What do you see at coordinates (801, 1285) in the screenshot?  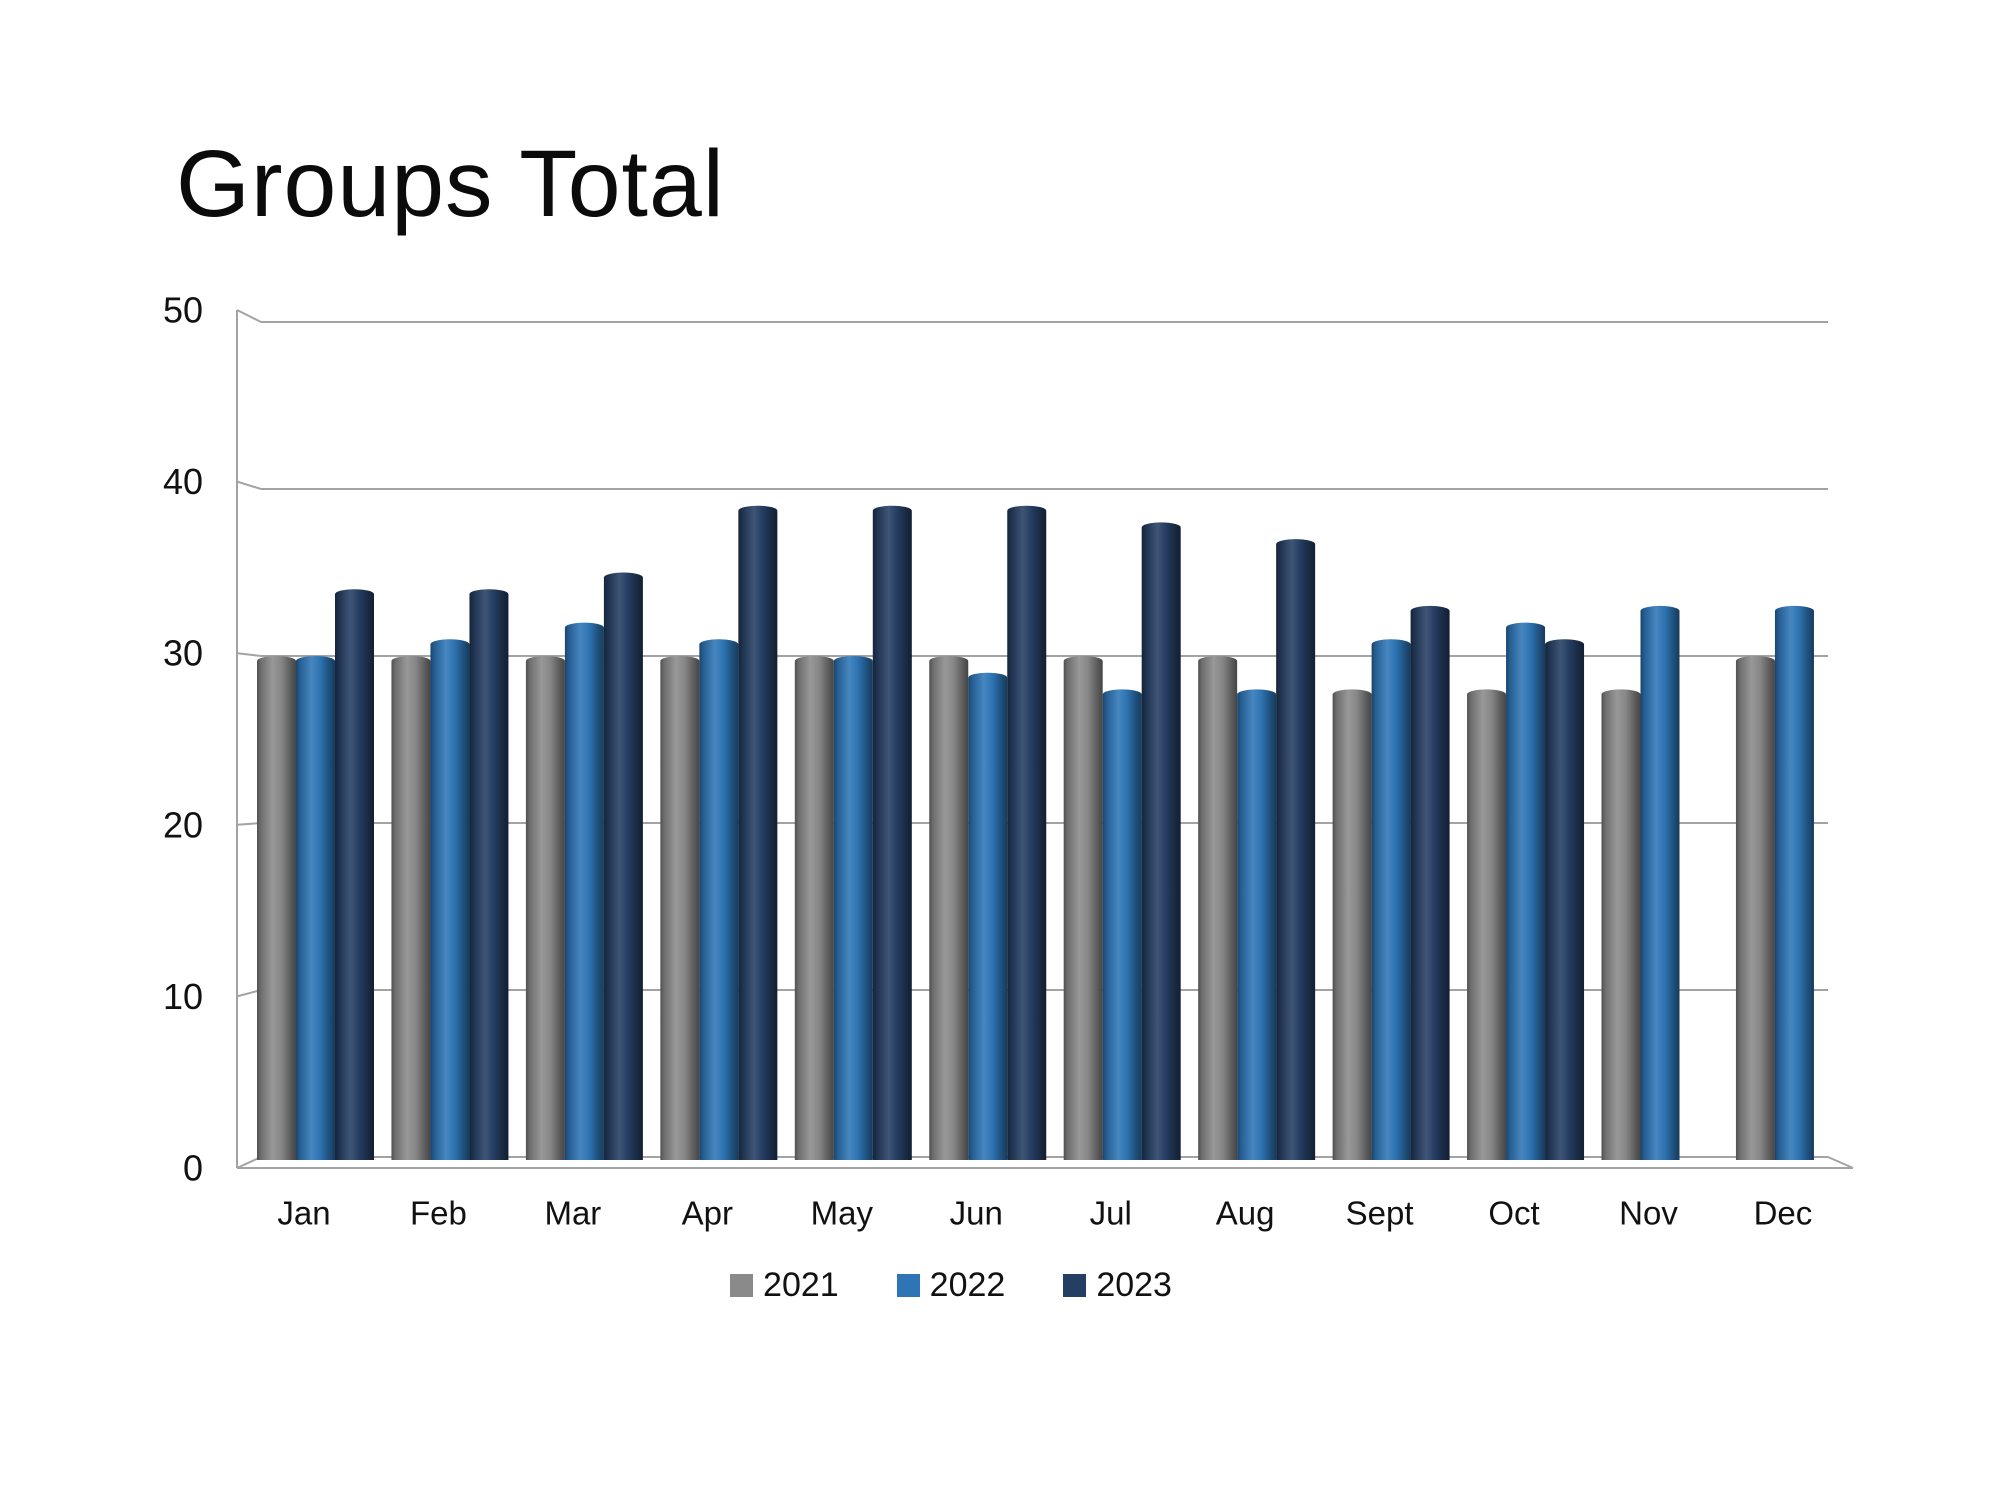 I see `legend-label: 2021` at bounding box center [801, 1285].